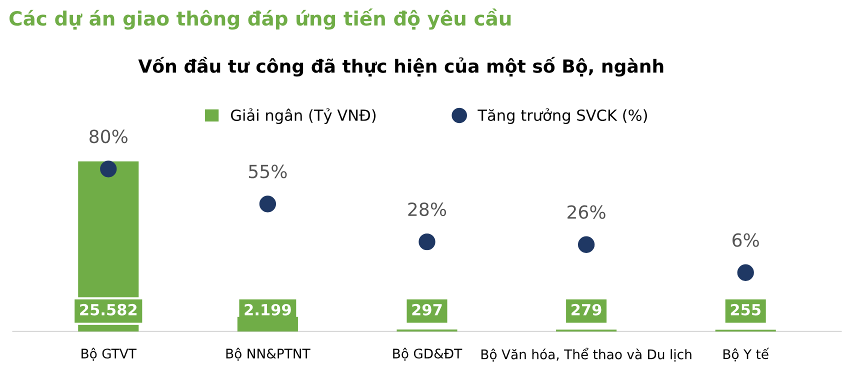 The height and width of the screenshot is (381, 854). Describe the element at coordinates (267, 310) in the screenshot. I see `data-label: 2.199` at that location.